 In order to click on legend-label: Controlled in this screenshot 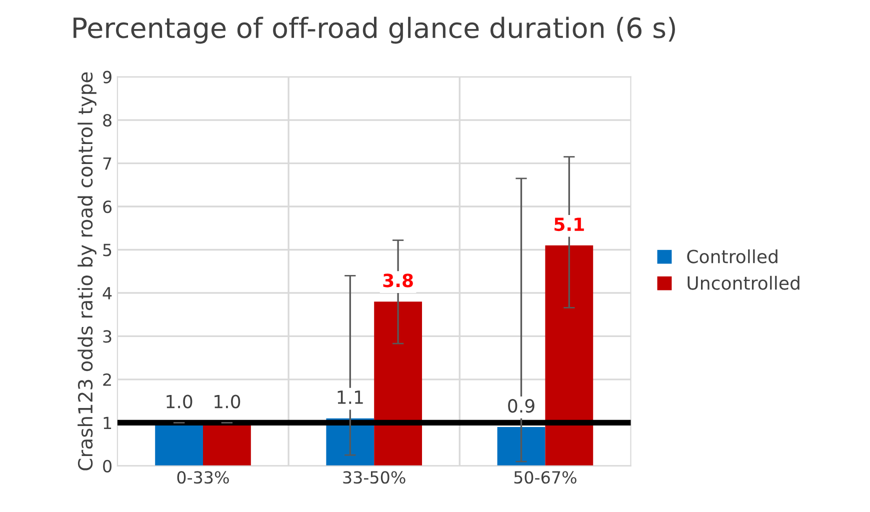, I will do `click(732, 256)`.